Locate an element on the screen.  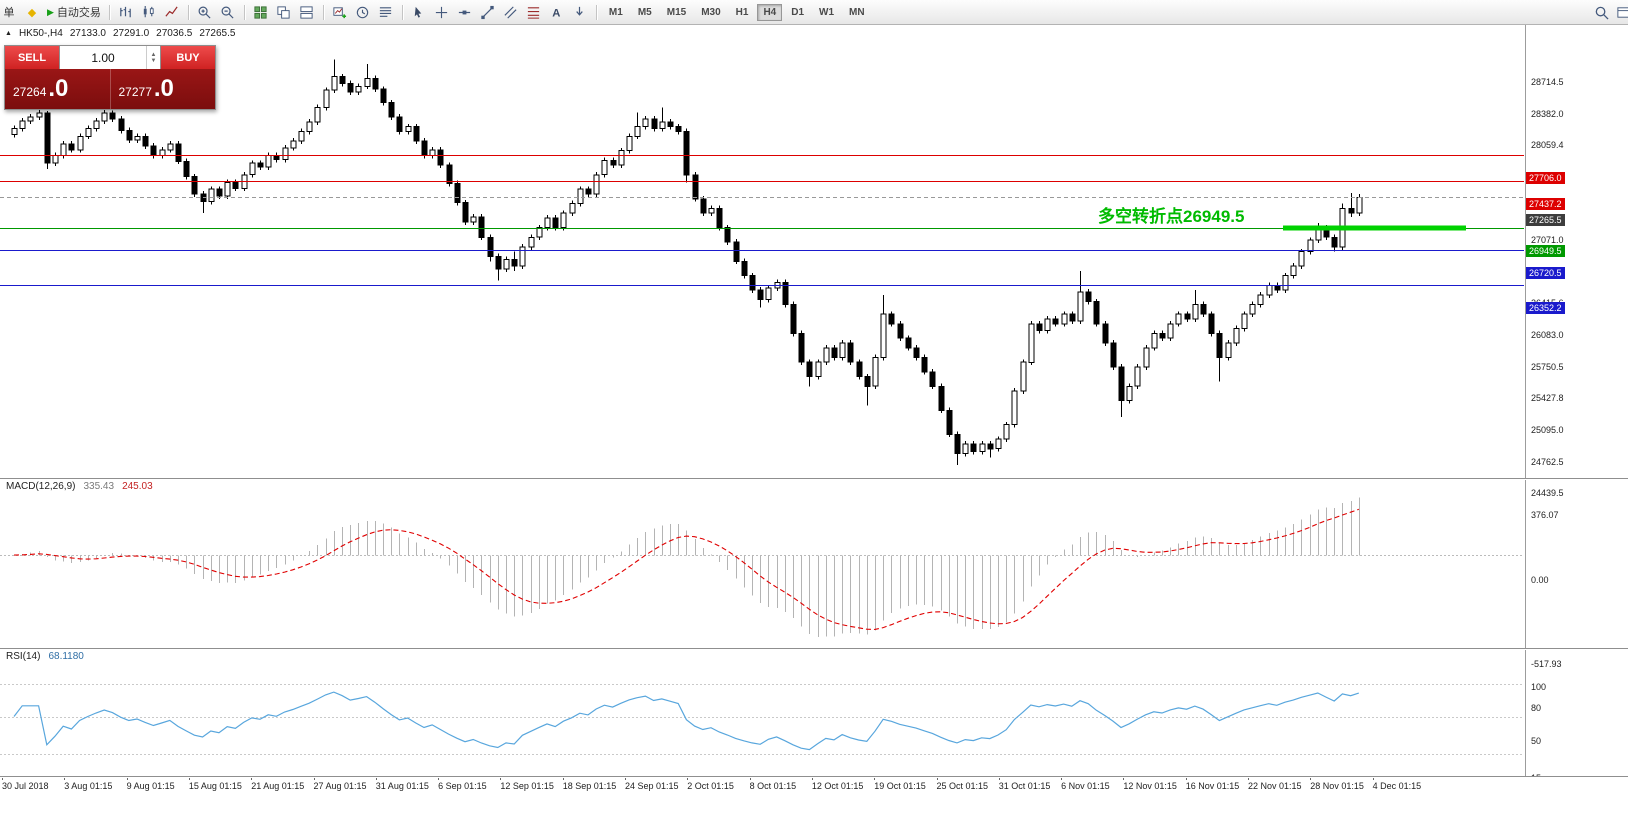
tick-direction-icon: ▲ is located at coordinates (8, 33).